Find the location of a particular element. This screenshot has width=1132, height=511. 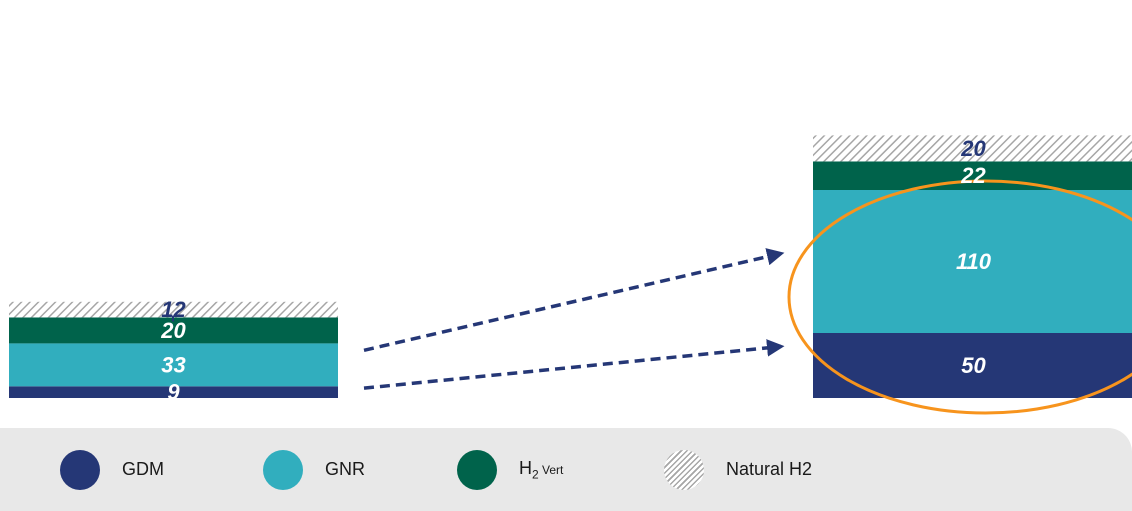

highlight-ellipse is located at coordinates (959, 297).